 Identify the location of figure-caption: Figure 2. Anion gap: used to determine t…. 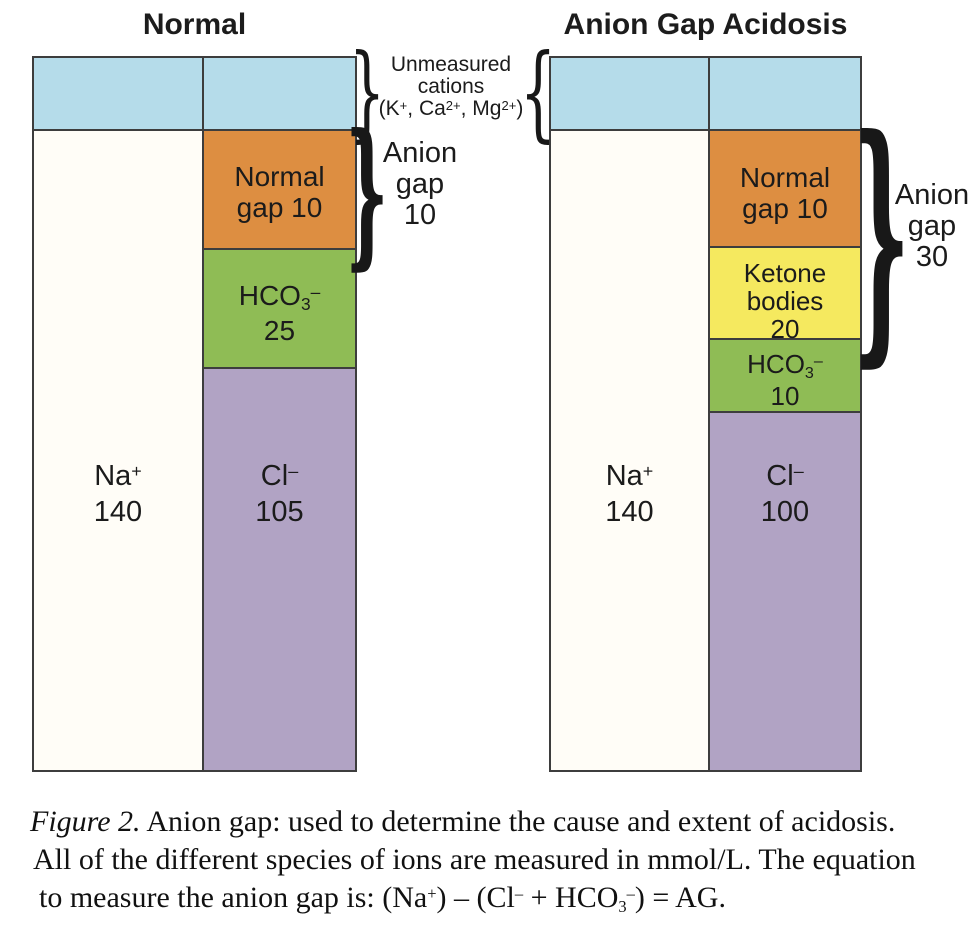
(501, 862).